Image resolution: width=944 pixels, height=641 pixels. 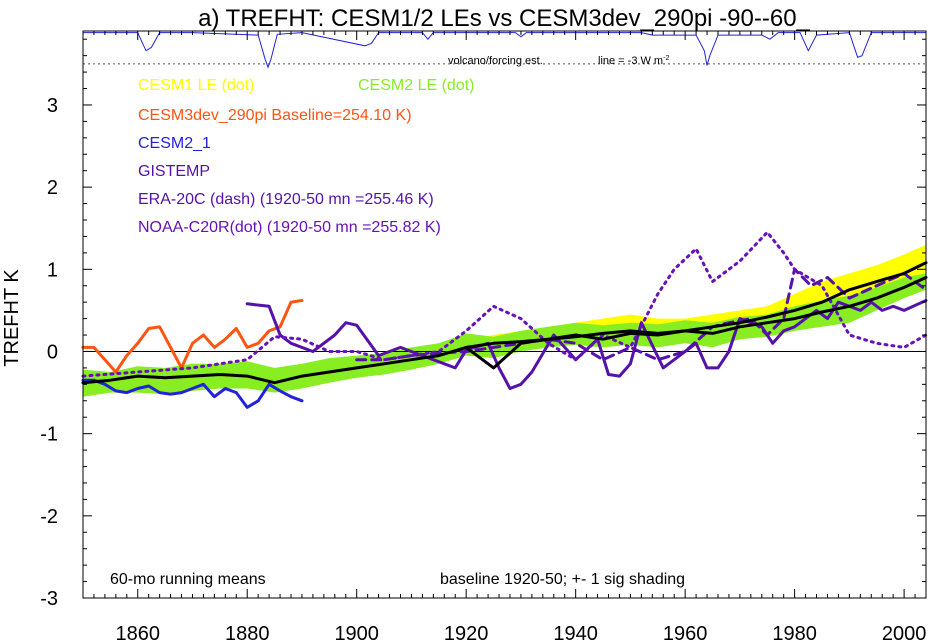 I want to click on legend-entry-6: NOAA-C20R(dot) (1920-50 mn =255.82 K), so click(x=289, y=227).